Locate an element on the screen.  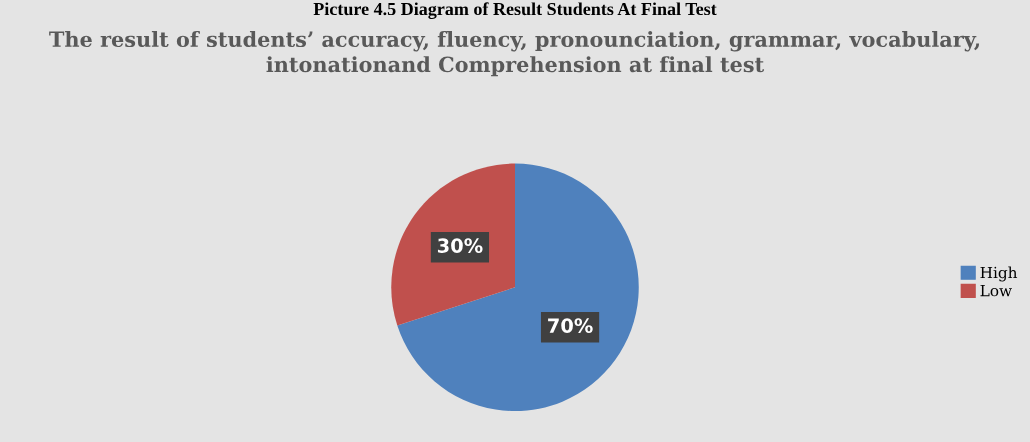
legend-label: High is located at coordinates (999, 274).